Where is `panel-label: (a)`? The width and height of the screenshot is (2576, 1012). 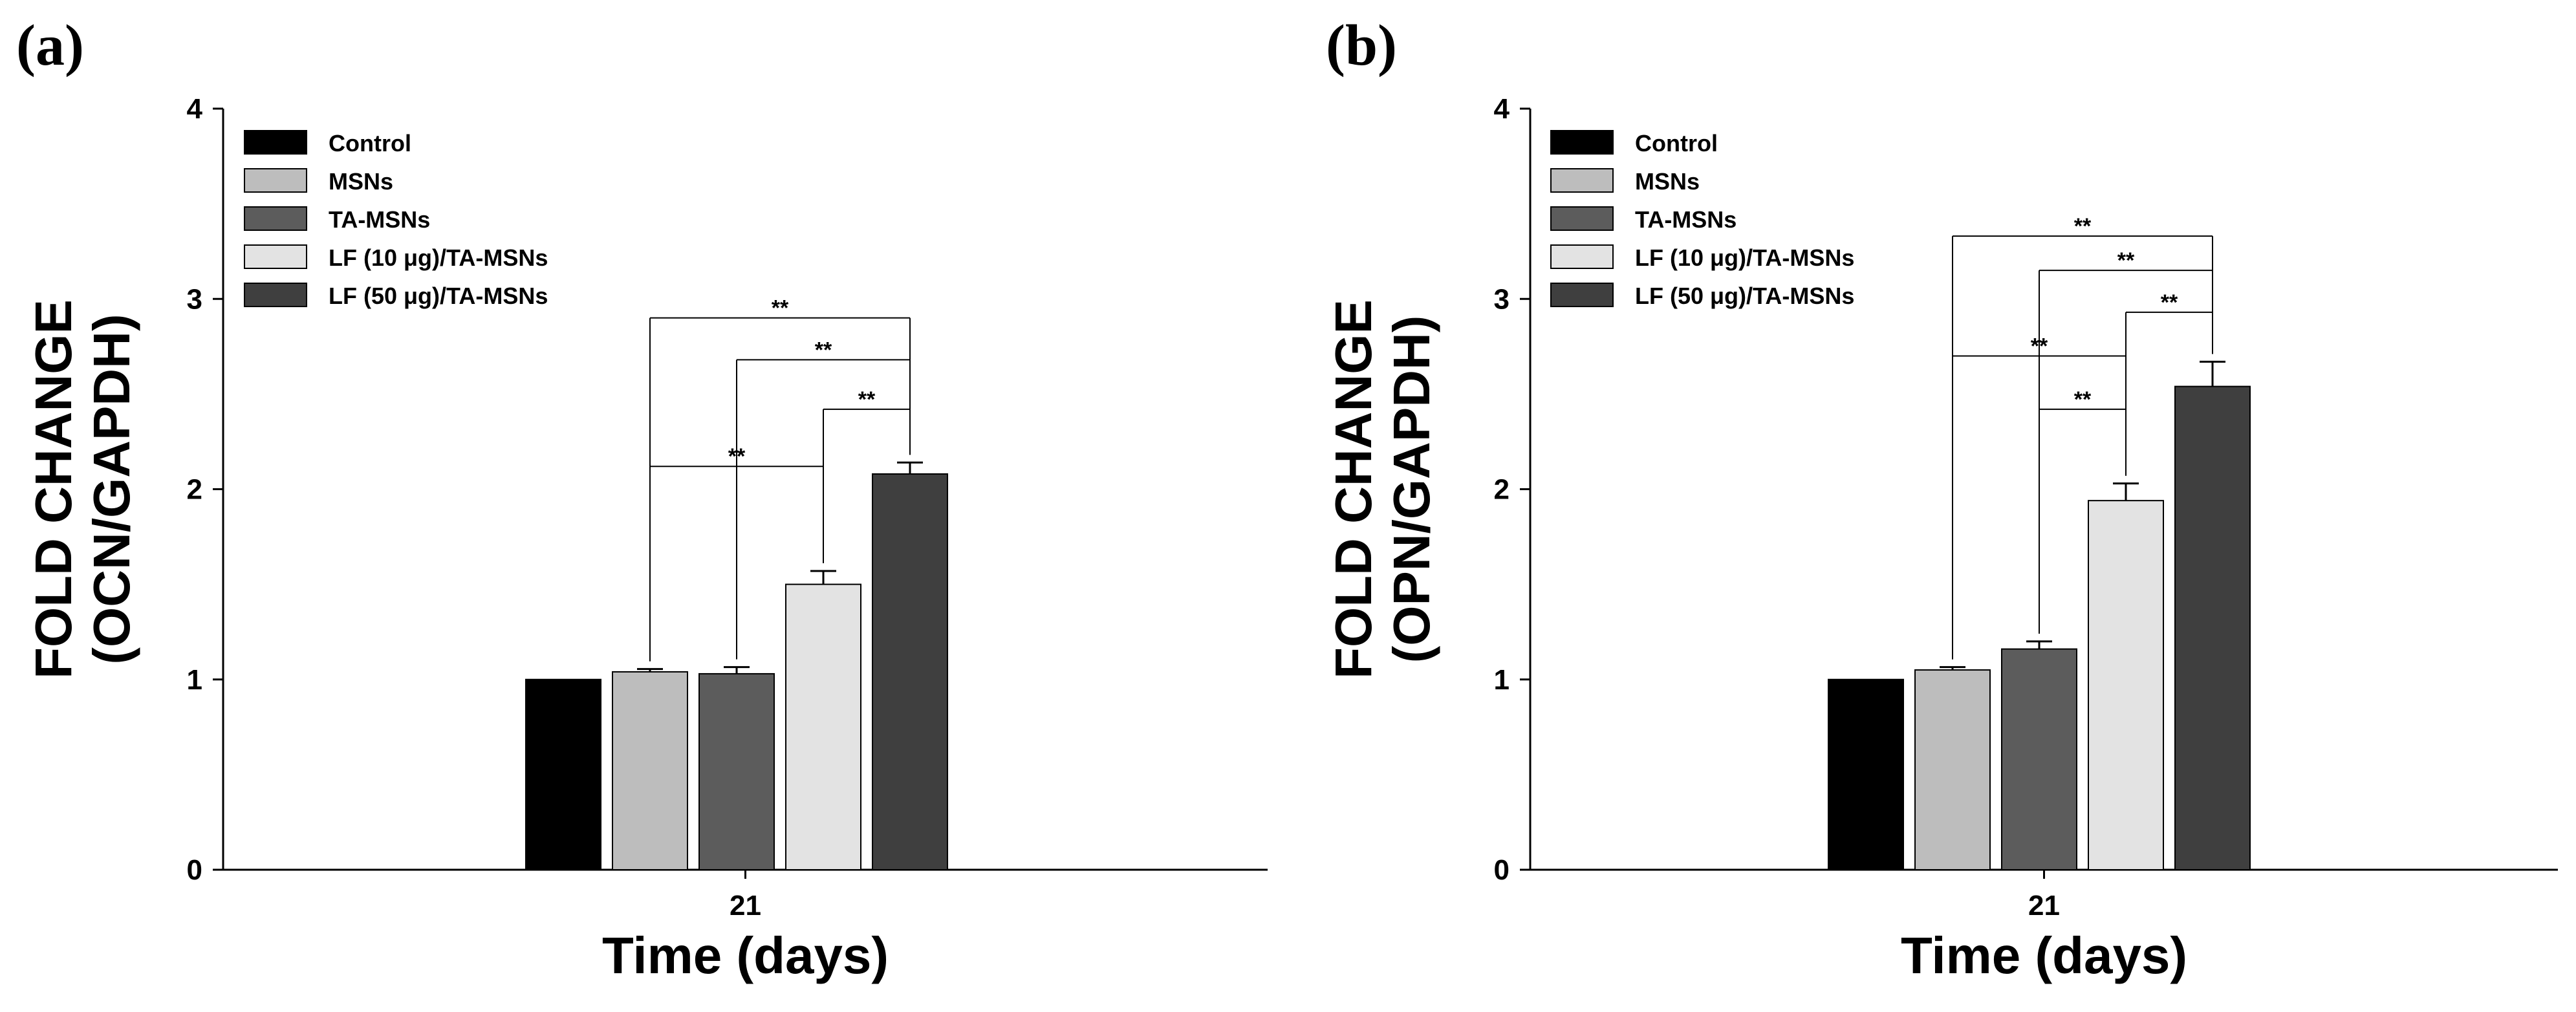 panel-label: (a) is located at coordinates (50, 46).